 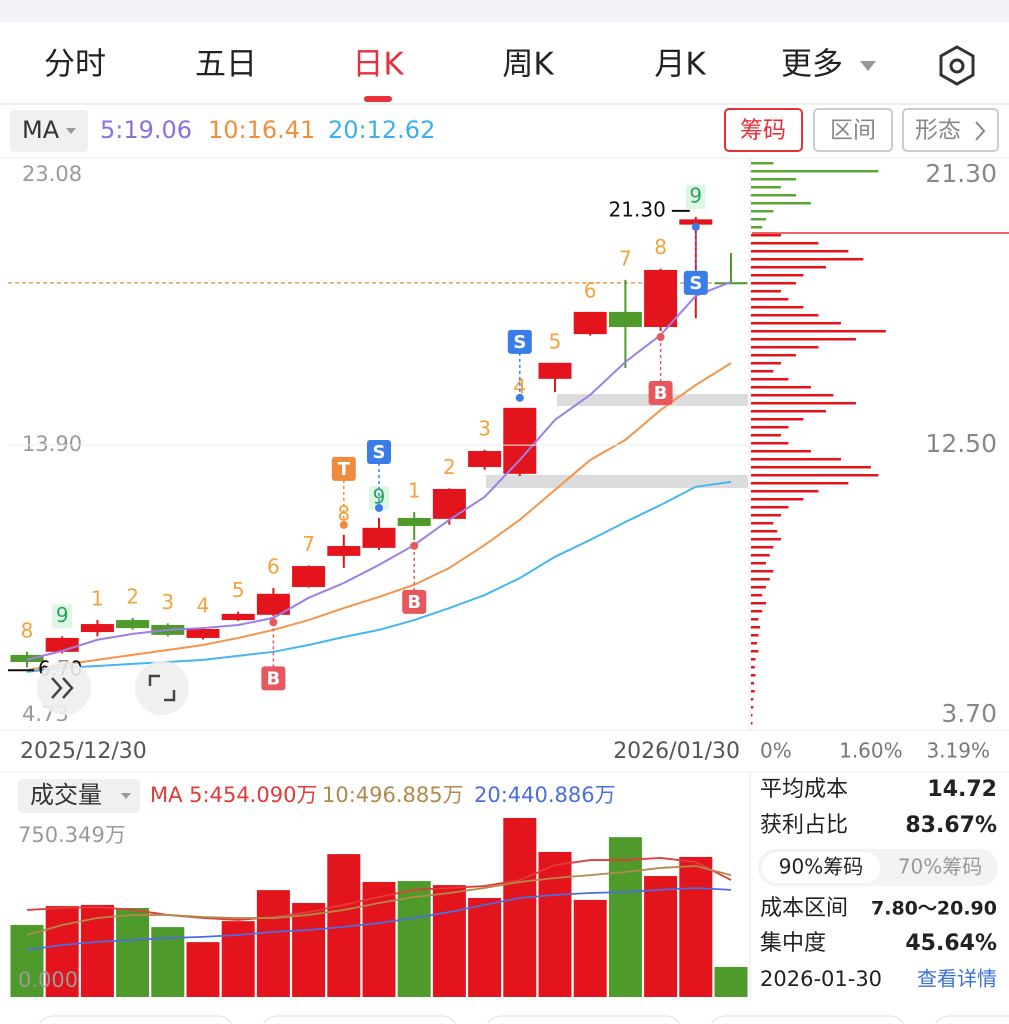 I want to click on chip-tick-label: 21.30, so click(x=961, y=173).